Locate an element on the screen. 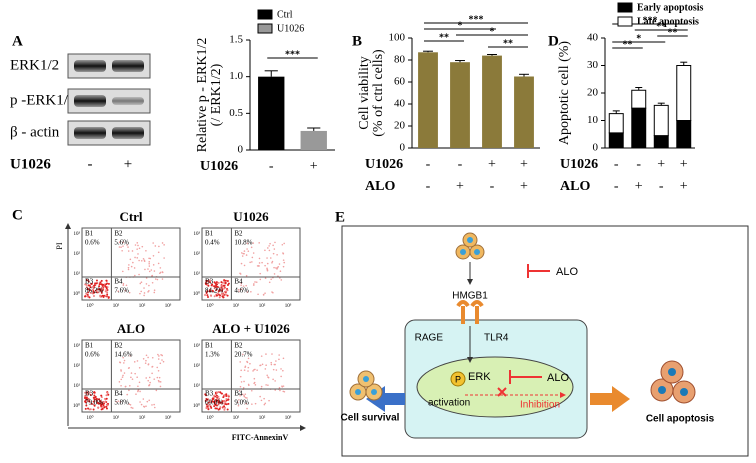 This screenshot has width=756, height=463. quadrant-name: B1 is located at coordinates (209, 346).